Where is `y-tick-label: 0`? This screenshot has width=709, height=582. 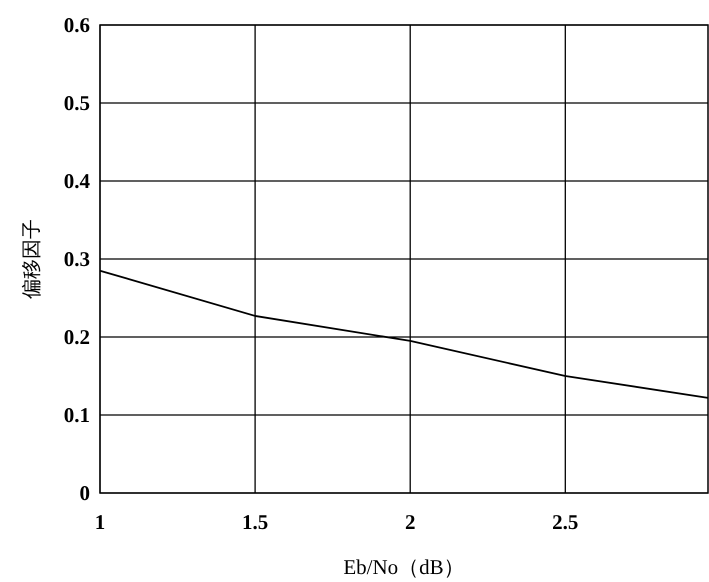 y-tick-label: 0 is located at coordinates (85, 493).